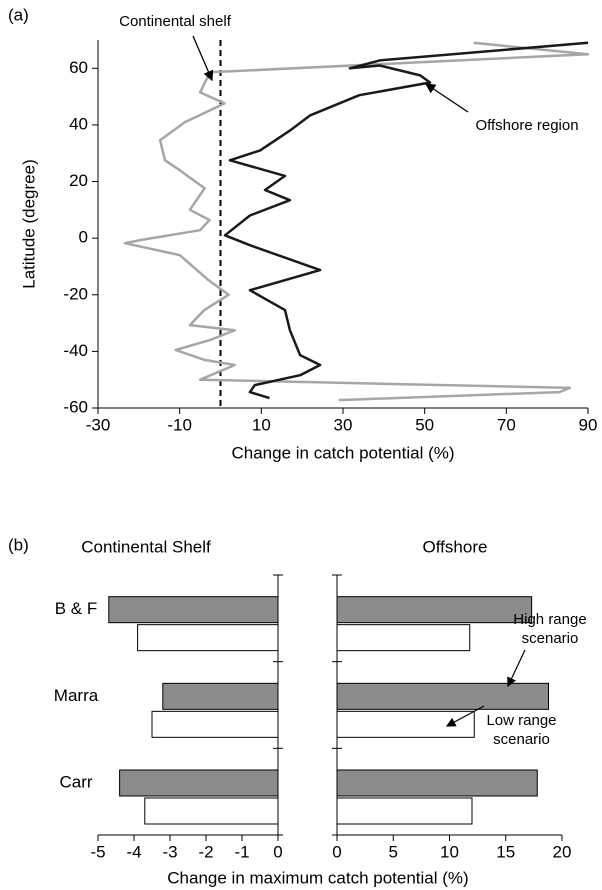 This screenshot has width=602, height=890. I want to click on annotation: Offshore region, so click(526, 125).